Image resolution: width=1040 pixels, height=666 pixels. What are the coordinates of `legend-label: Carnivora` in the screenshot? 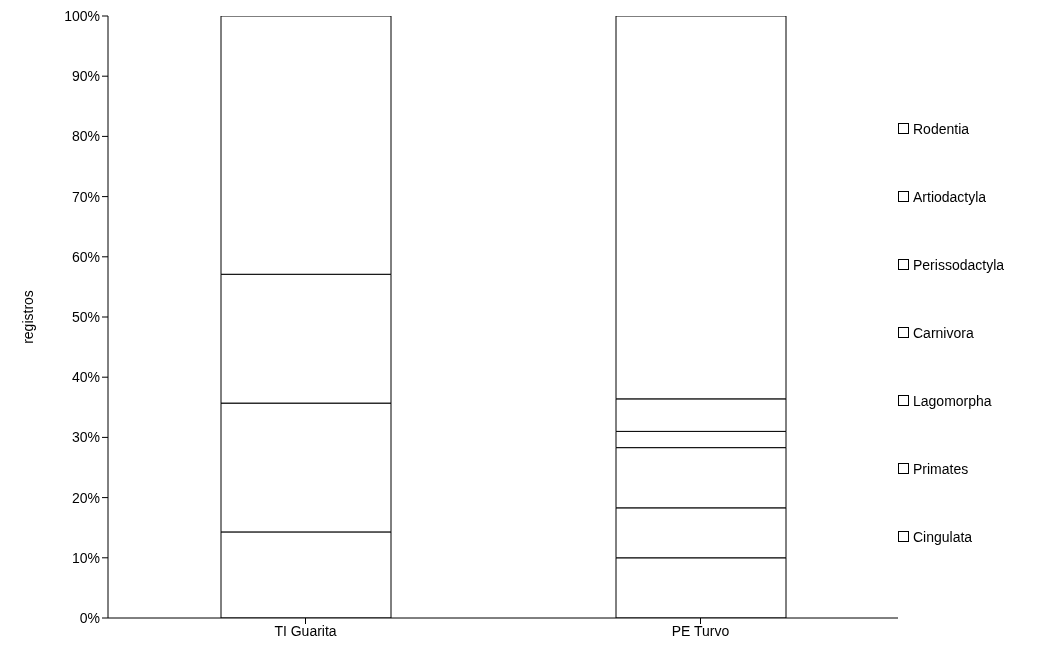 It's located at (943, 333).